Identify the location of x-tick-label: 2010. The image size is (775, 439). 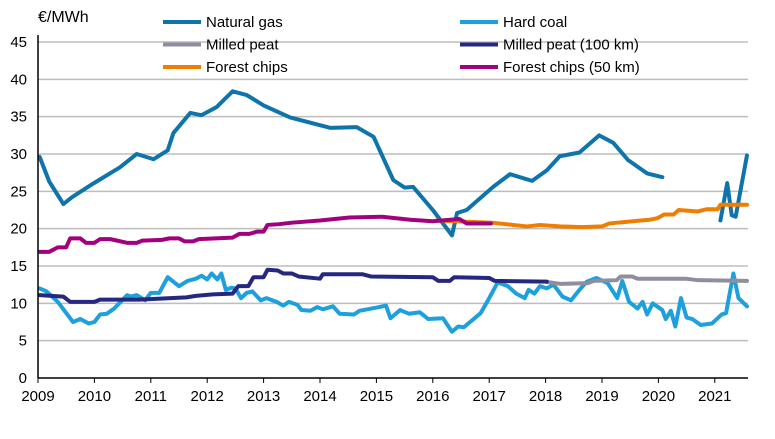
(94, 396).